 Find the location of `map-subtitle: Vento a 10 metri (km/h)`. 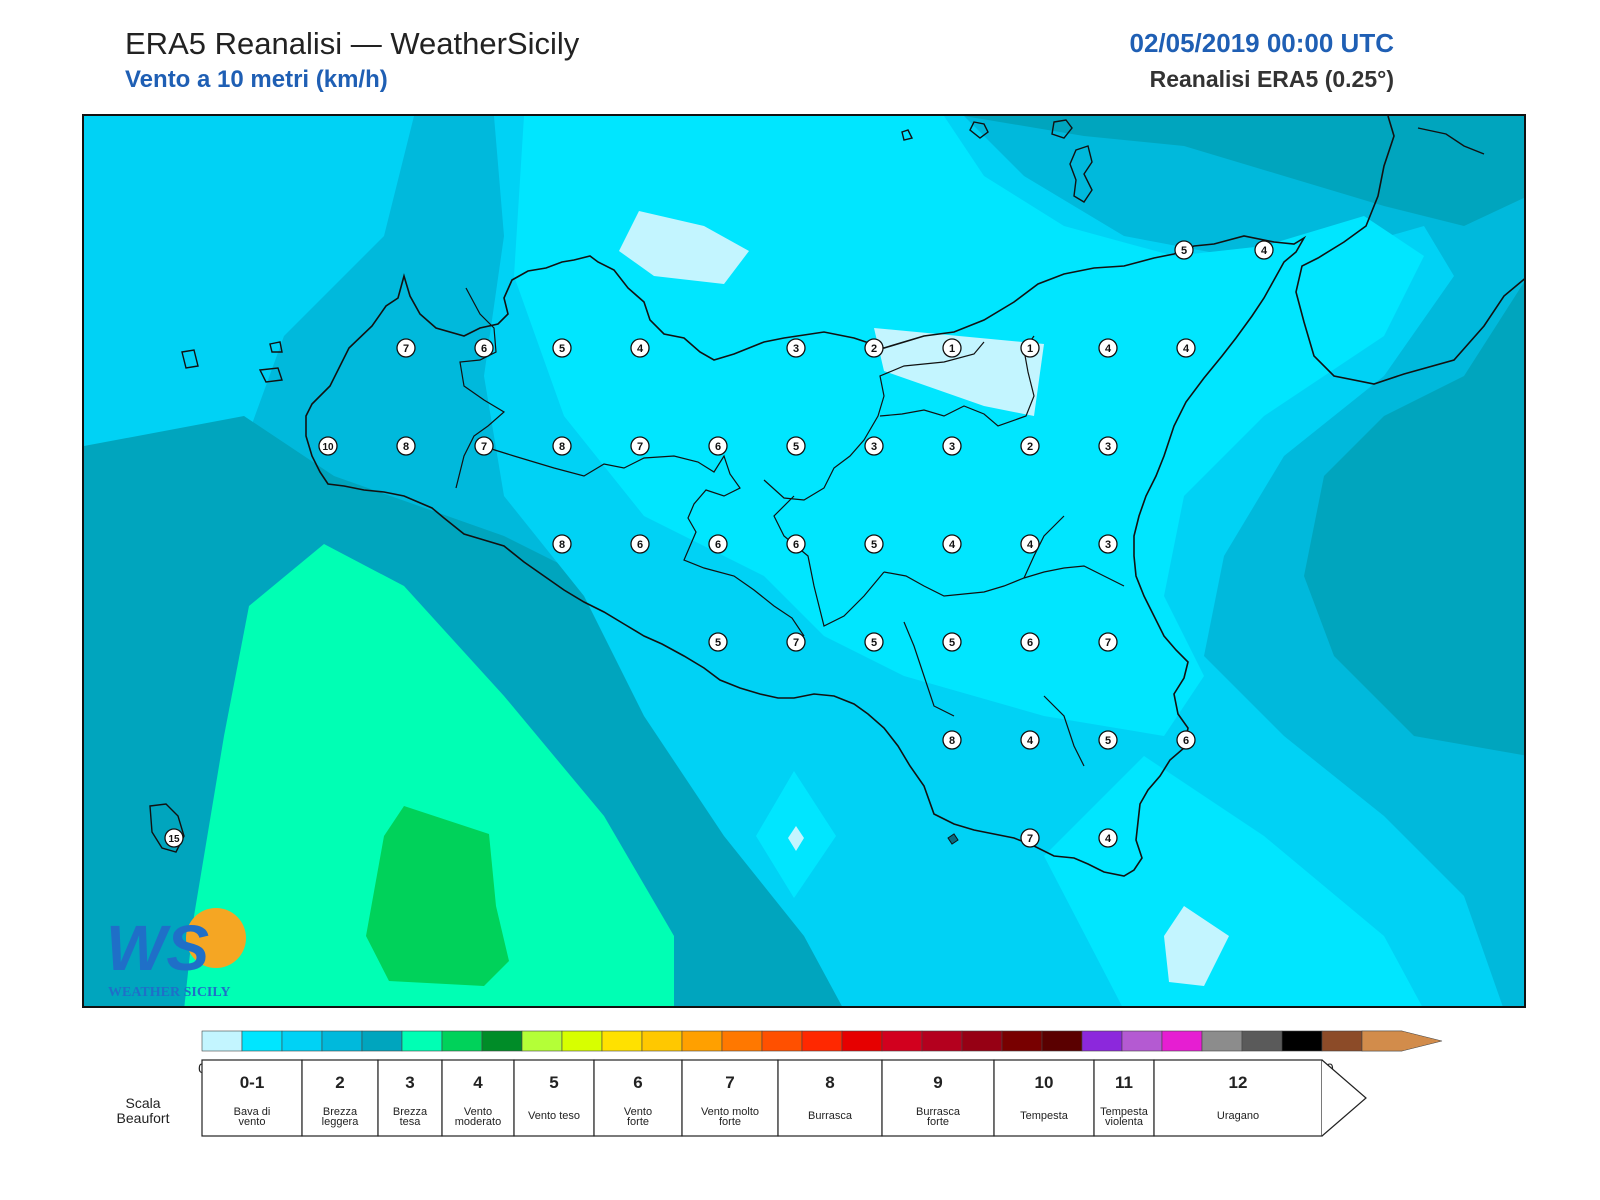

map-subtitle: Vento a 10 metri (km/h) is located at coordinates (256, 79).